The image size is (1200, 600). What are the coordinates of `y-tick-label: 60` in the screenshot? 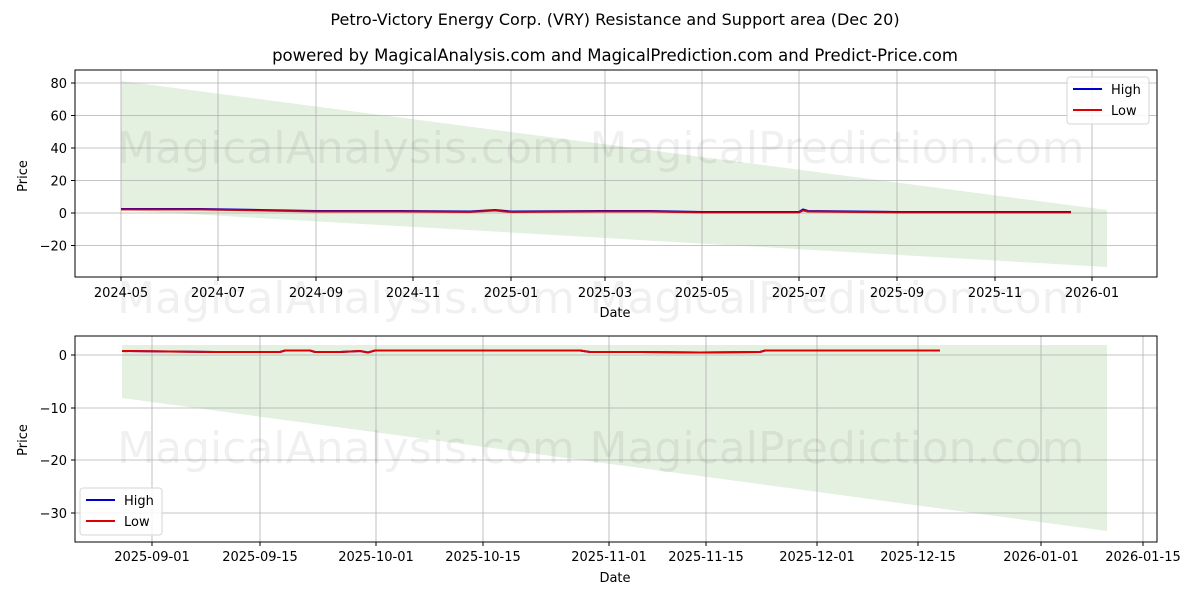 It's located at (58, 117).